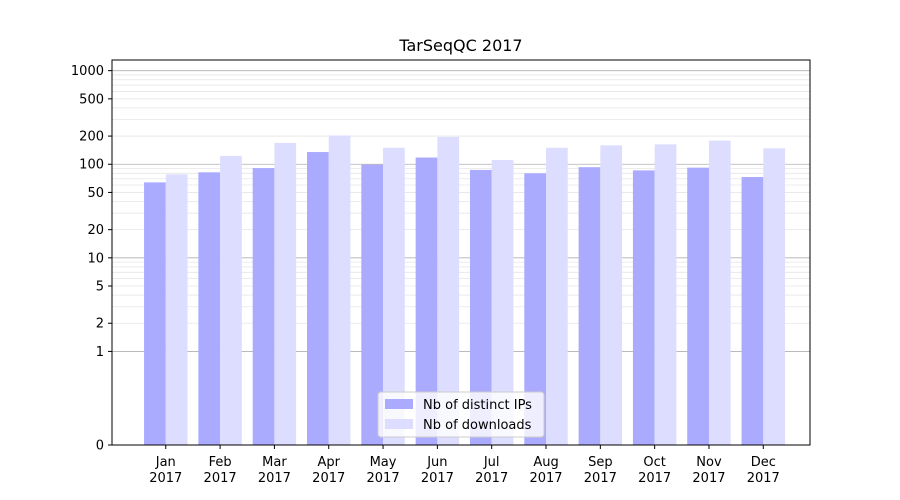 This screenshot has height=500, width=900. What do you see at coordinates (437, 470) in the screenshot?
I see `x-tick-label: Jun 2017` at bounding box center [437, 470].